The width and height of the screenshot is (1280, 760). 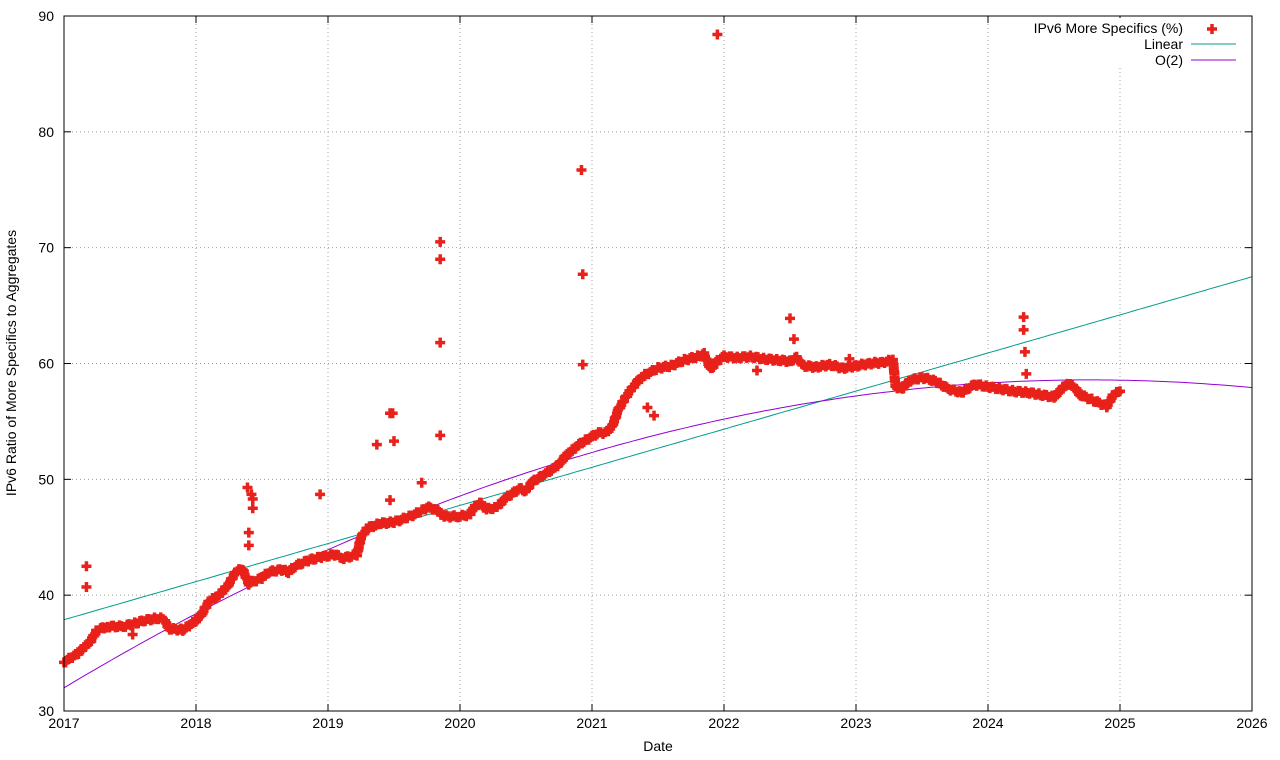 What do you see at coordinates (1119, 723) in the screenshot?
I see `x-tick-label: 2025` at bounding box center [1119, 723].